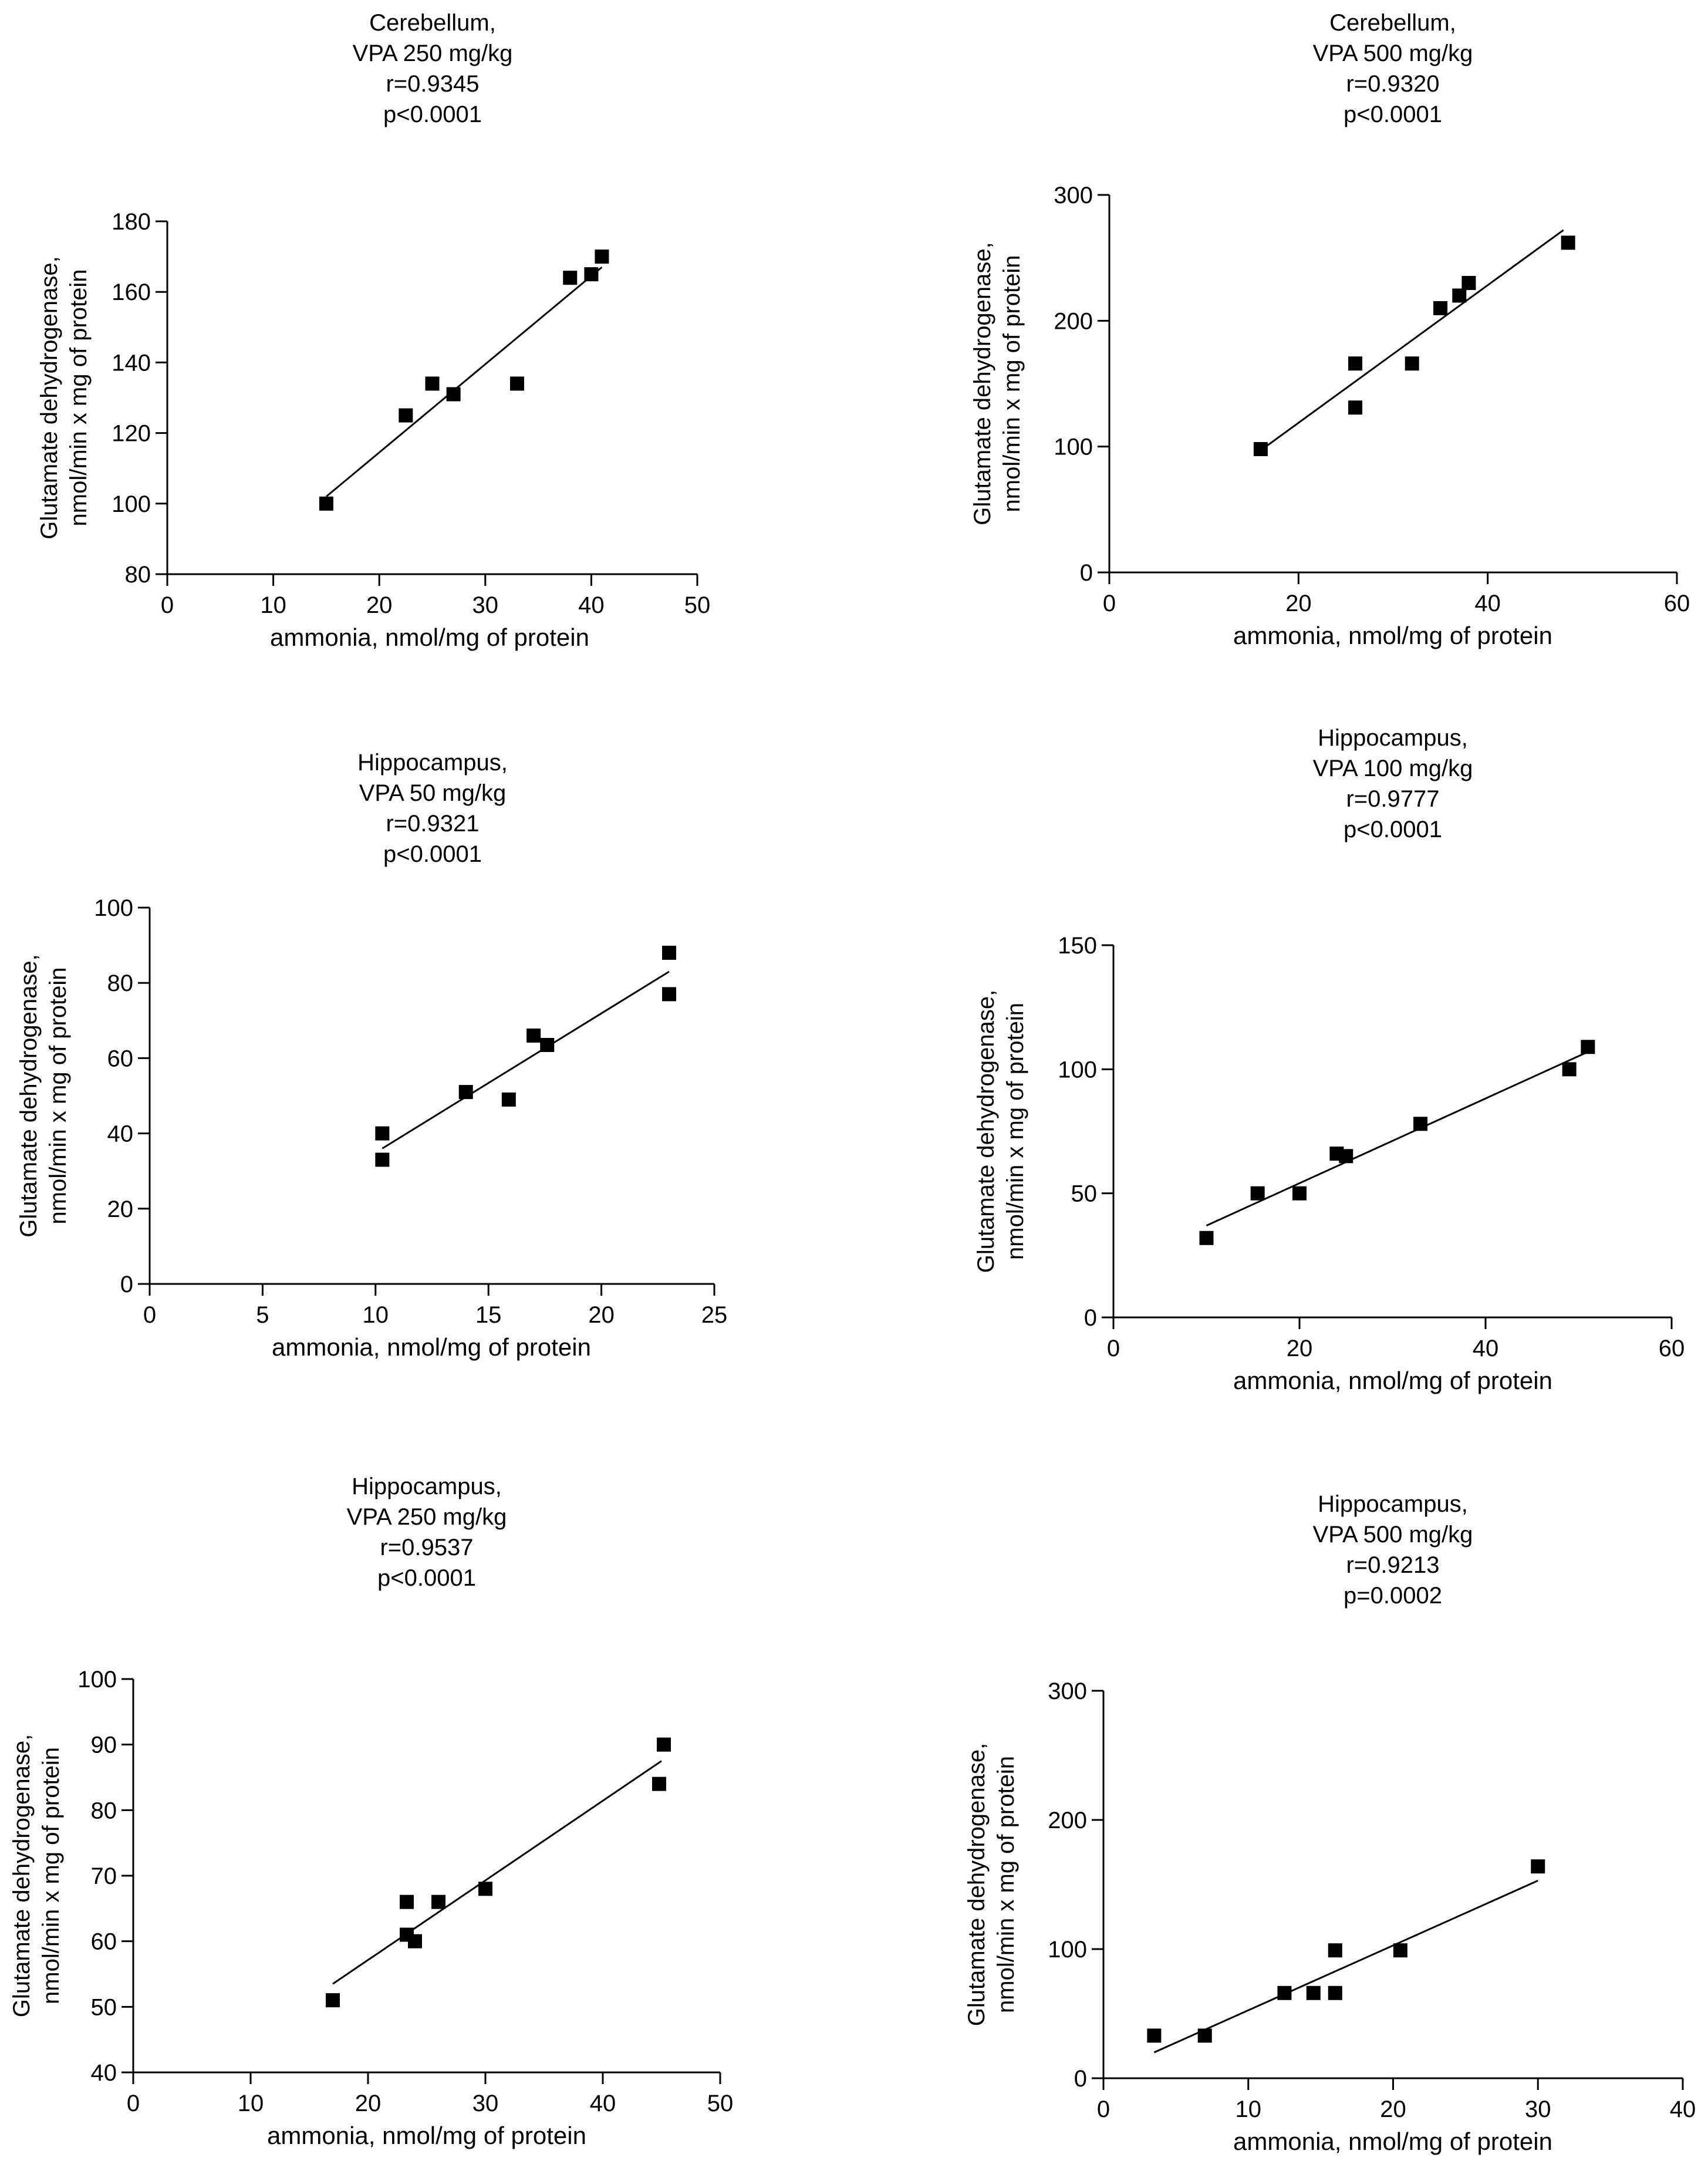 Image resolution: width=1708 pixels, height=2171 pixels. I want to click on x-tick-label: 5, so click(262, 1315).